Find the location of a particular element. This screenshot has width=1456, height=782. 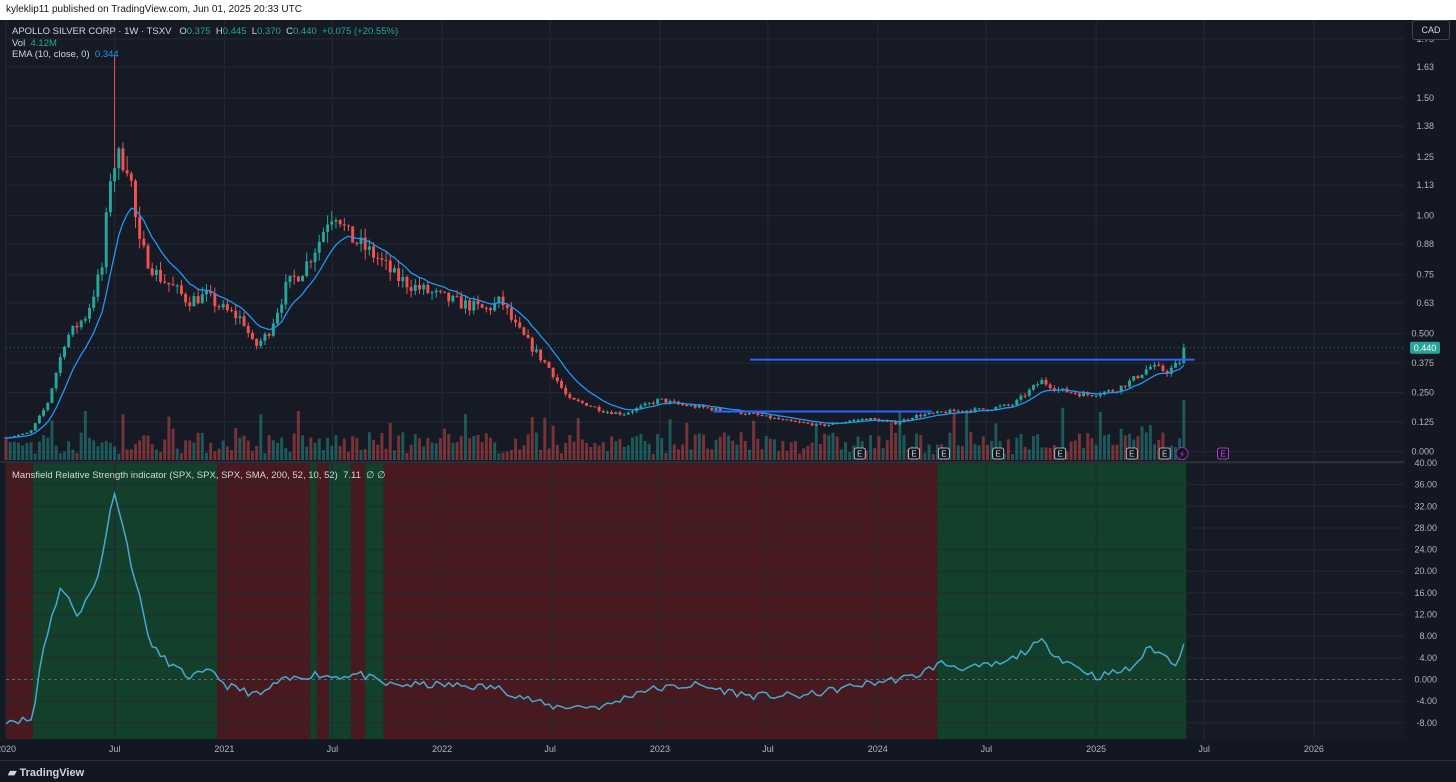

price-axis-label: 0.63 is located at coordinates (1425, 303).